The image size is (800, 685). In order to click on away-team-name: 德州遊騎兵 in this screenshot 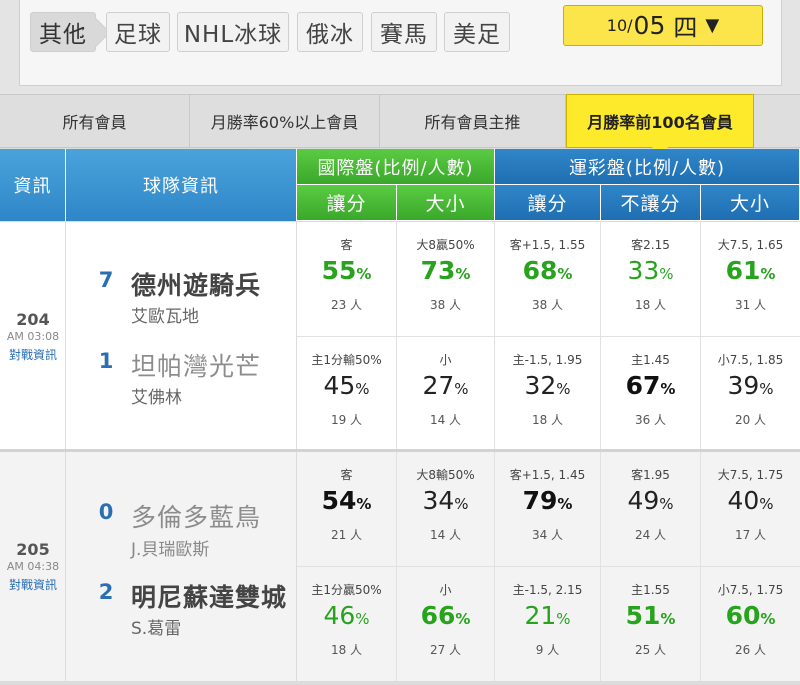, I will do `click(196, 285)`.